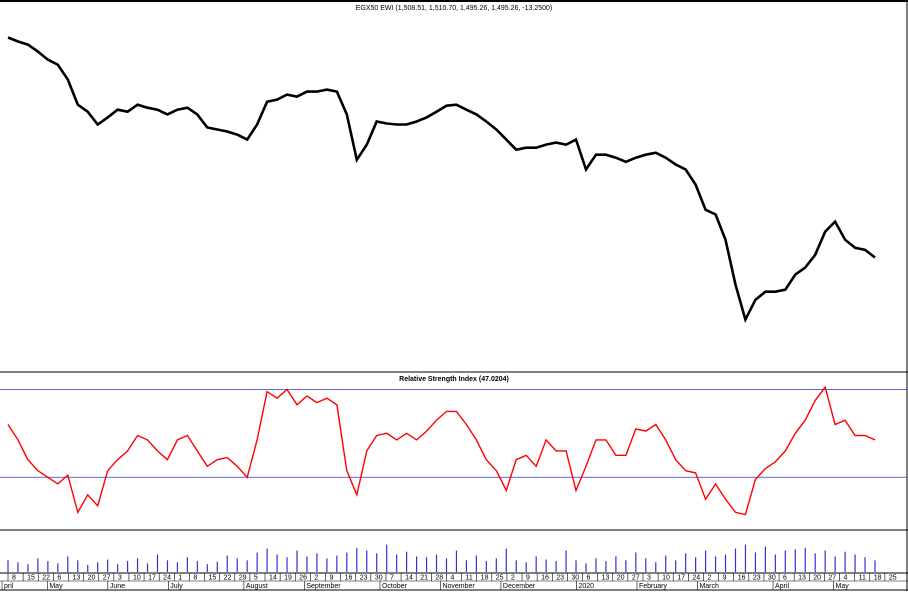 Image resolution: width=908 pixels, height=596 pixels. I want to click on month-label: April, so click(782, 586).